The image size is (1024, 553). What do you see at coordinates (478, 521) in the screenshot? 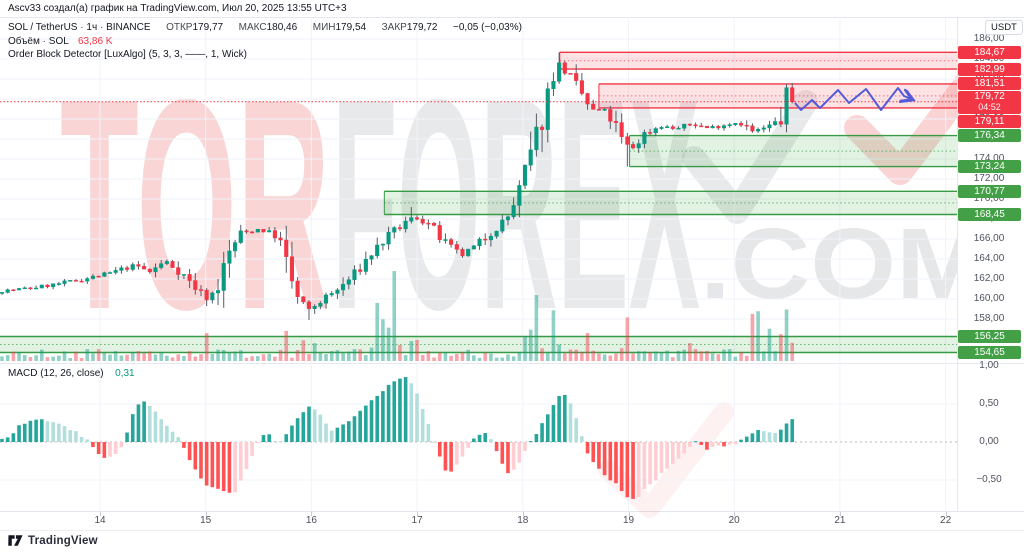
I see `time-axis: 14 15 16 17 18 19 20 21 22` at bounding box center [478, 521].